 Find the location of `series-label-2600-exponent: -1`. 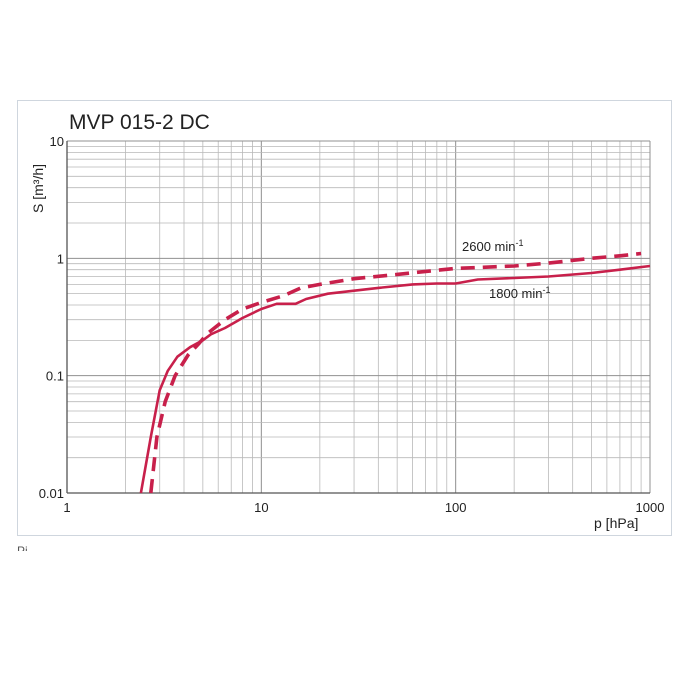

series-label-2600-exponent: -1 is located at coordinates (519, 243).